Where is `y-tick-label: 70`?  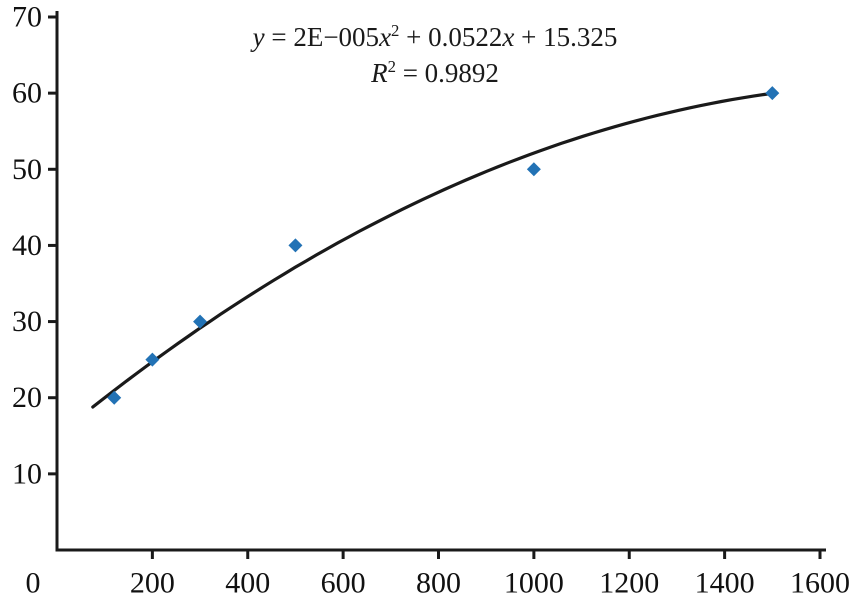 y-tick-label: 70 is located at coordinates (27, 17).